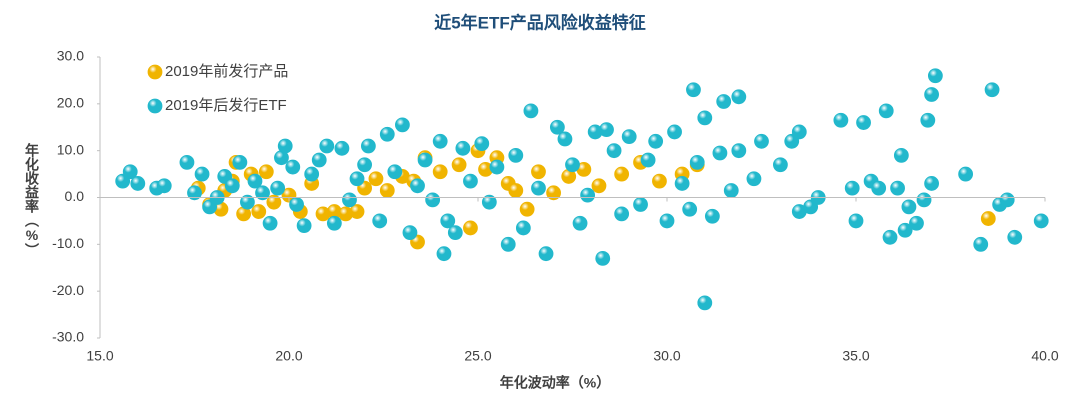 The width and height of the screenshot is (1080, 413). Describe the element at coordinates (99, 356) in the screenshot. I see `x-tick-label: 15.0` at that location.